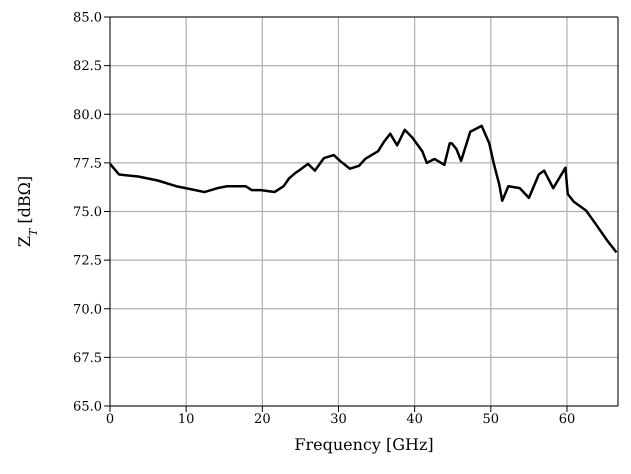 The image size is (631, 474). What do you see at coordinates (87, 66) in the screenshot?
I see `y-tick-label: 82.5` at bounding box center [87, 66].